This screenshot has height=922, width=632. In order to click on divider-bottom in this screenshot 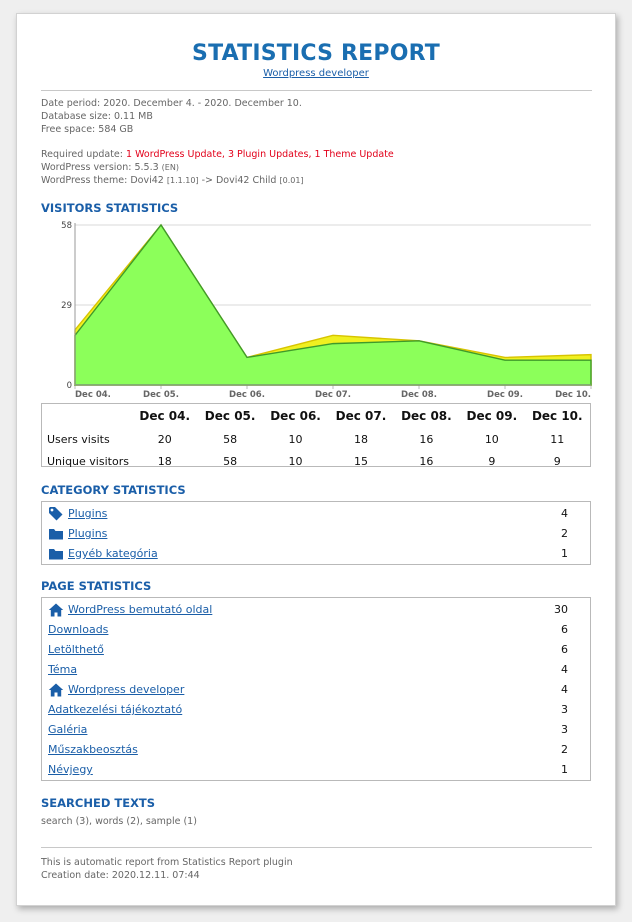, I will do `click(316, 847)`.